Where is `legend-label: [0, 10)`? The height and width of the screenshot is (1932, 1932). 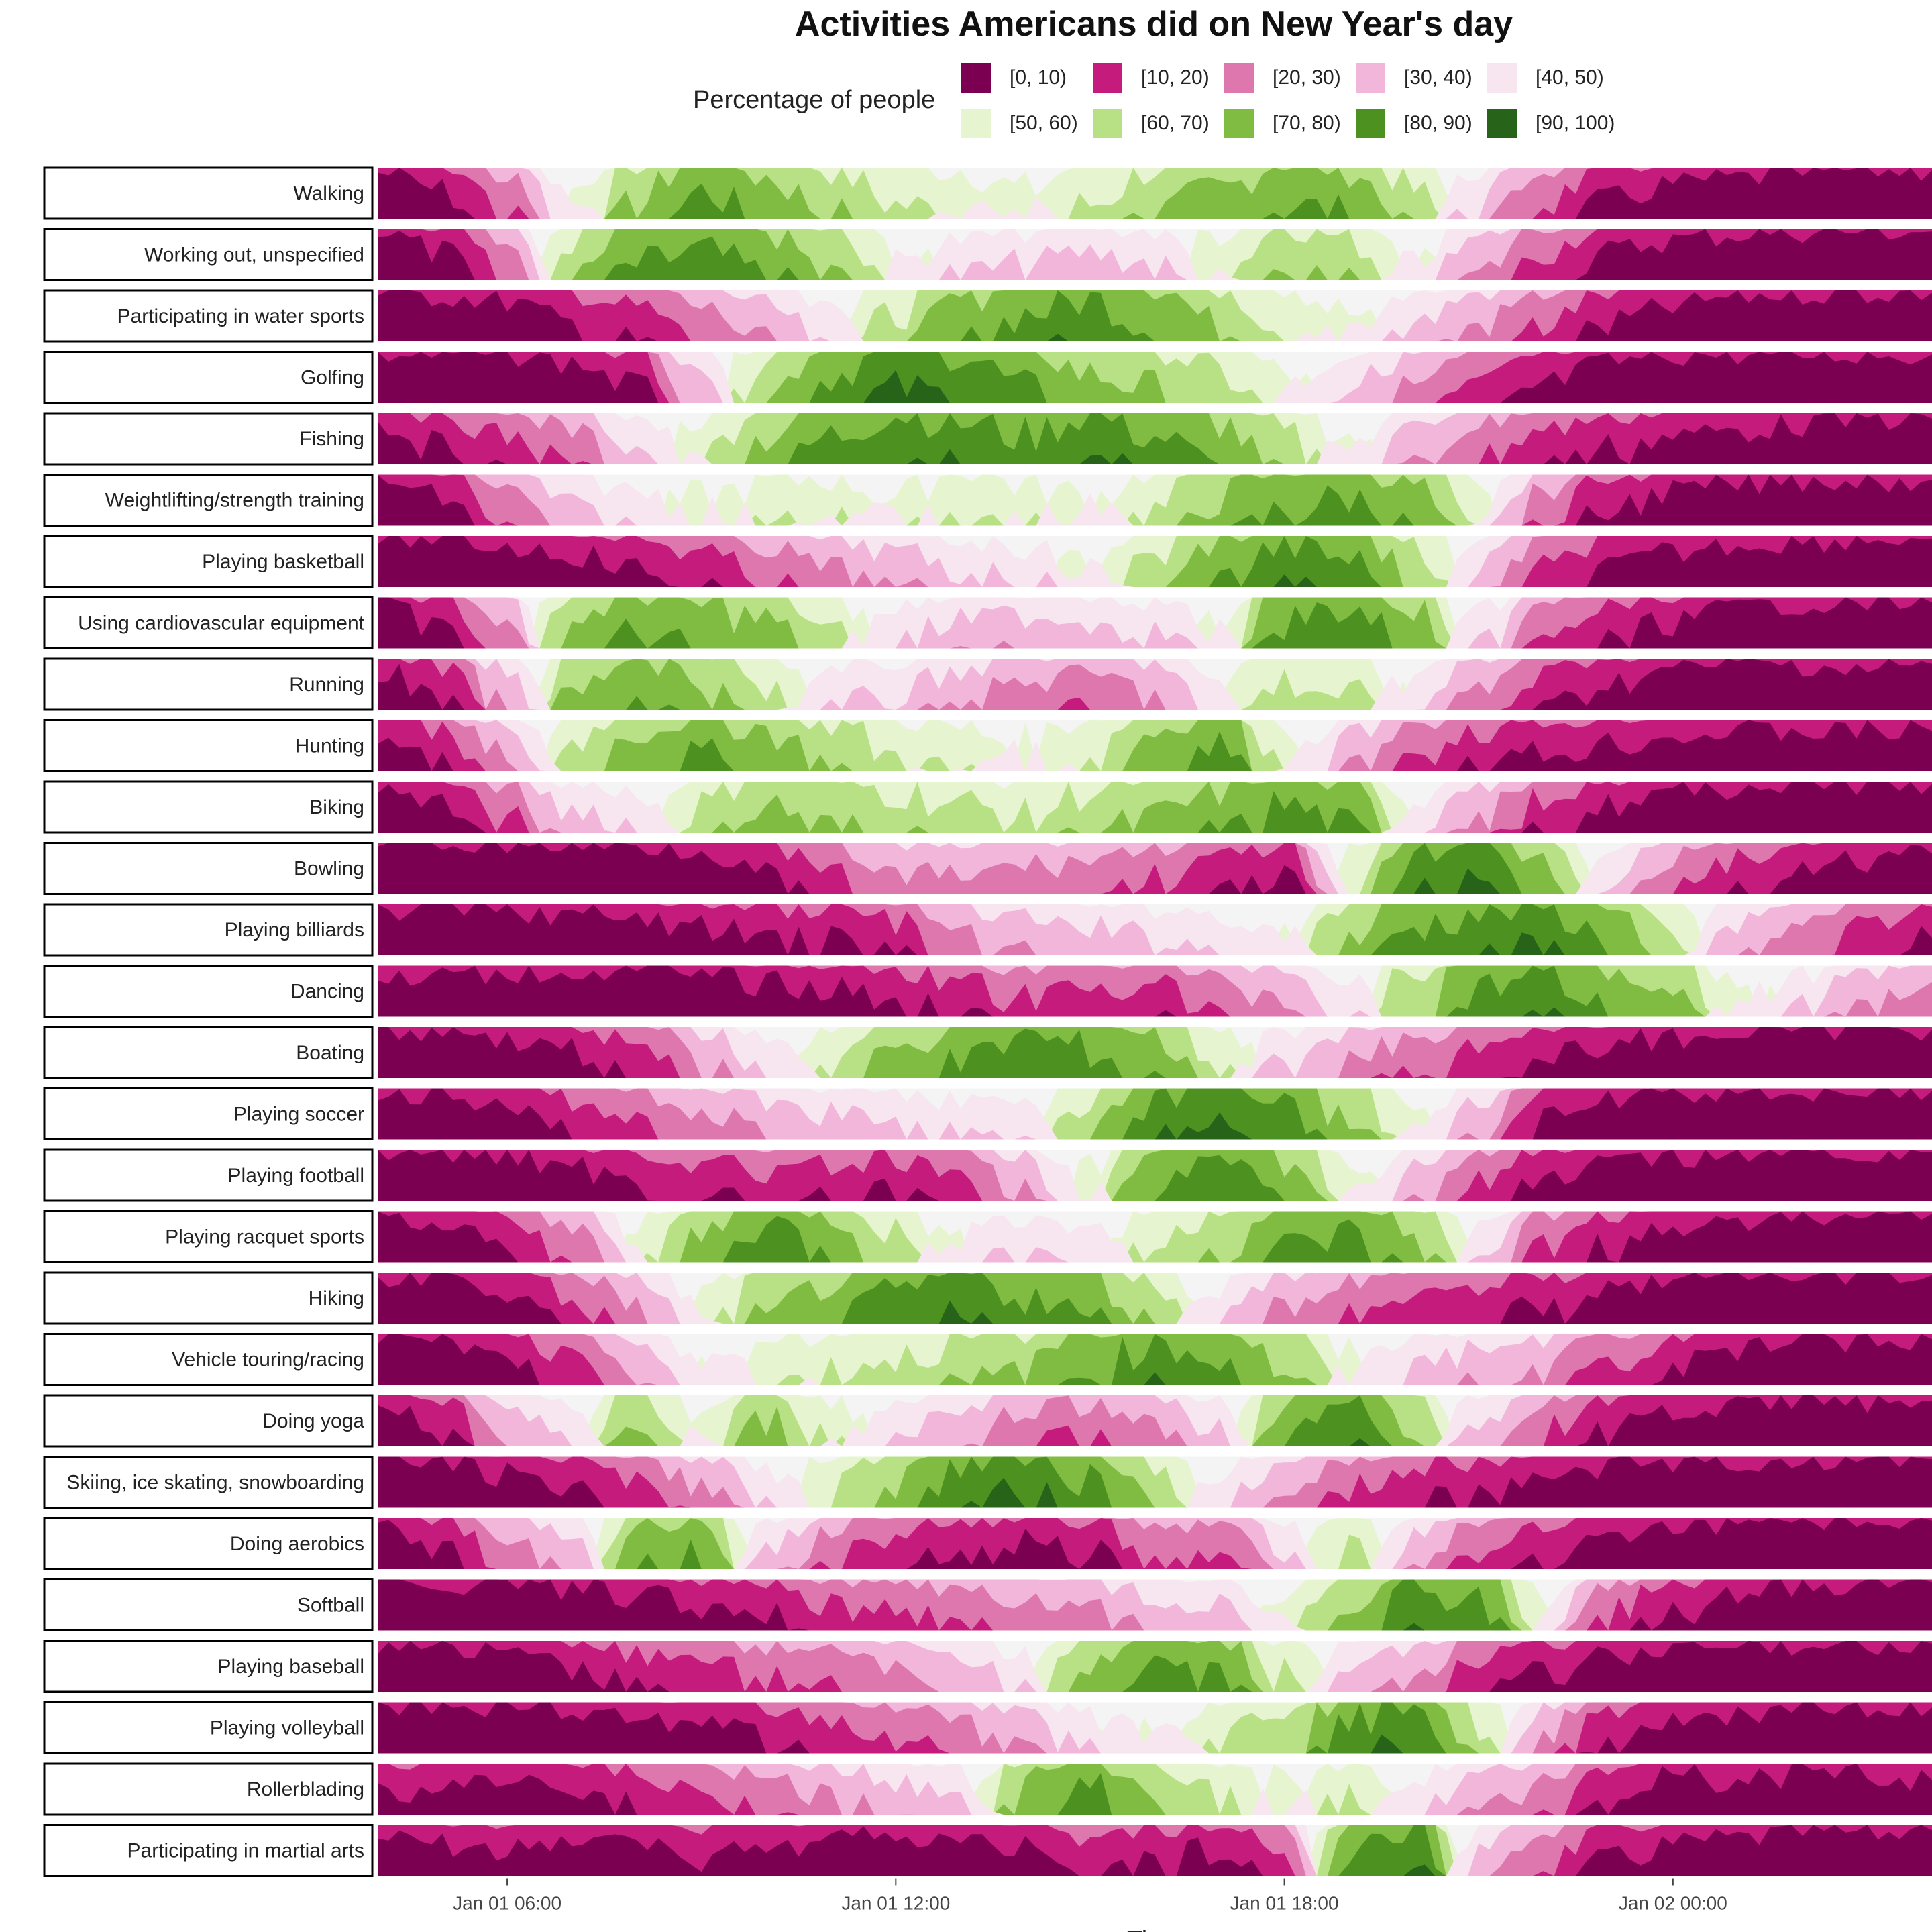
legend-label: [0, 10) is located at coordinates (1038, 77).